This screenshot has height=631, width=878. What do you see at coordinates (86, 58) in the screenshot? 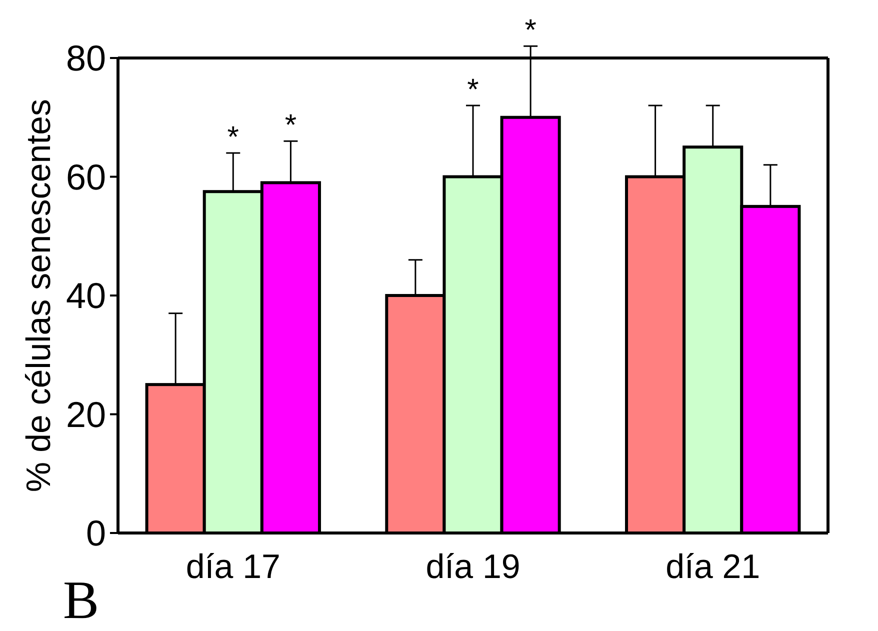
I see `y-tick-label: 80` at bounding box center [86, 58].